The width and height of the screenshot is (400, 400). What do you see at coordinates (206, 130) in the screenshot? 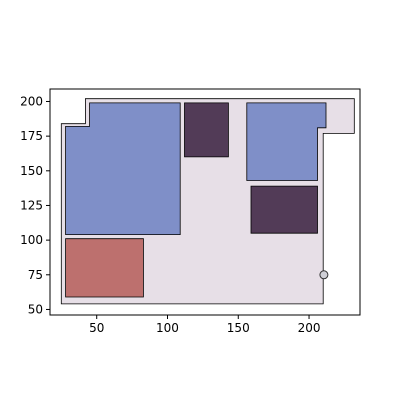
I see `room-top-middle` at bounding box center [206, 130].